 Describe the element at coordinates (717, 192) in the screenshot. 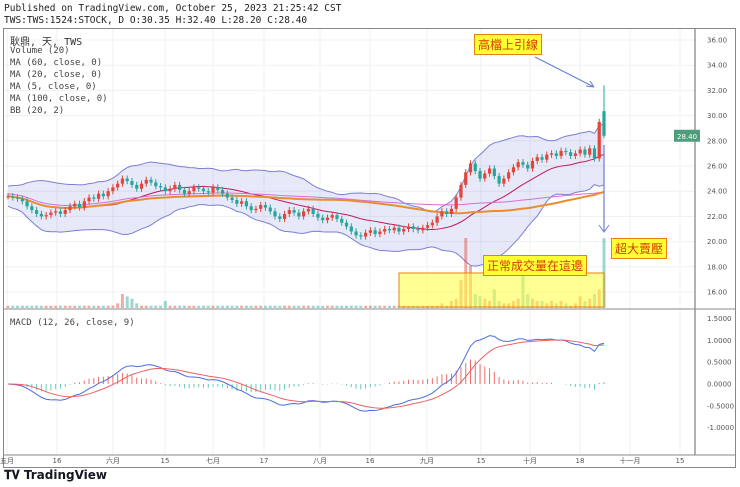

I see `price-tick-label: 24.00` at that location.